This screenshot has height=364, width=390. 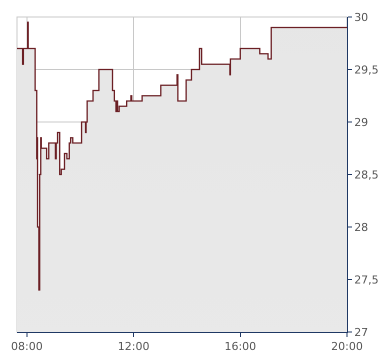 What do you see at coordinates (27, 347) in the screenshot?
I see `x-tick-label: 08:00` at bounding box center [27, 347].